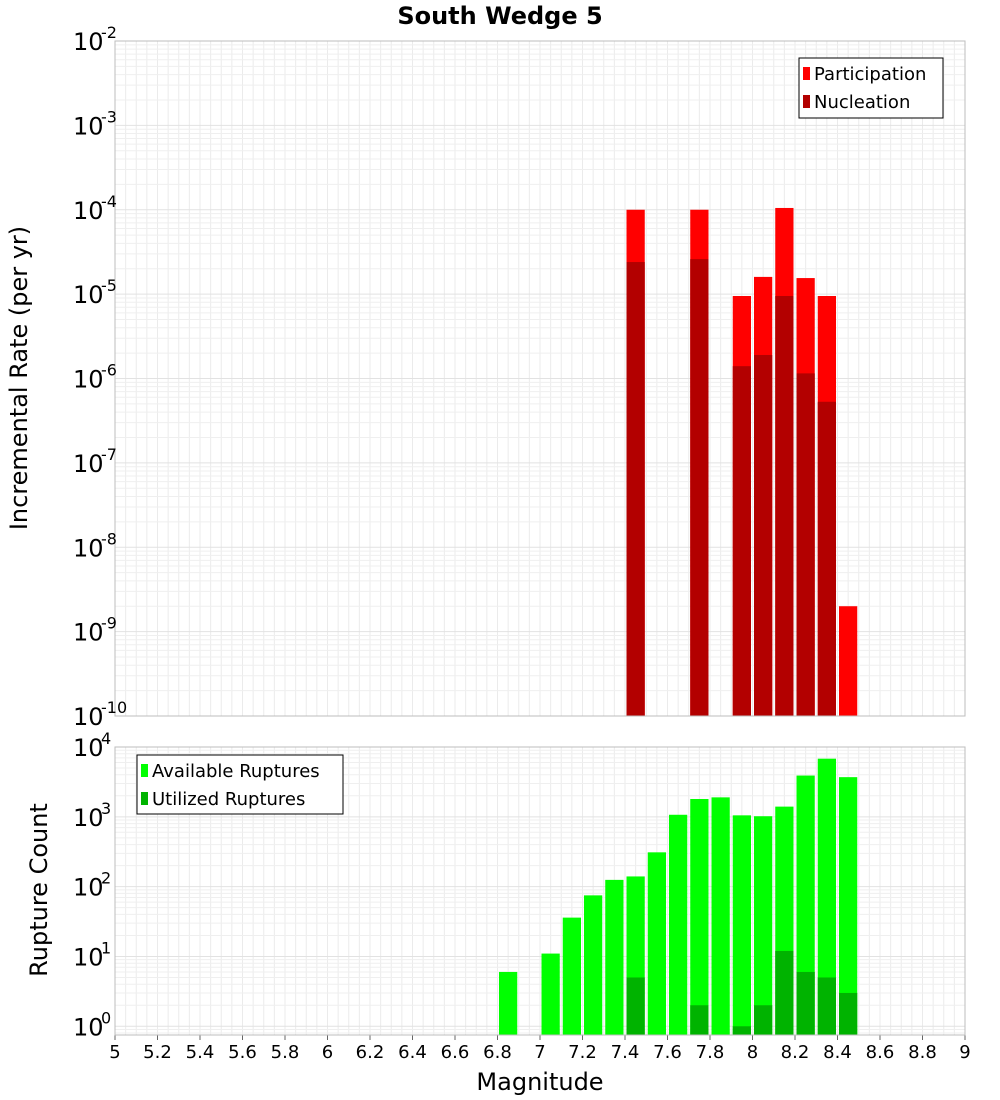 The image size is (1000, 1100). I want to click on legend-entry: Available Ruptures, so click(236, 771).